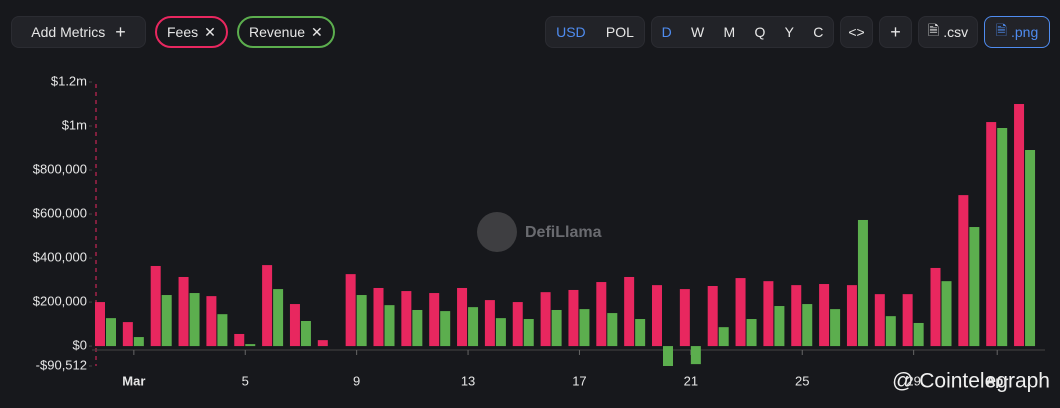  What do you see at coordinates (760, 32) in the screenshot?
I see `interval-button: Q` at bounding box center [760, 32].